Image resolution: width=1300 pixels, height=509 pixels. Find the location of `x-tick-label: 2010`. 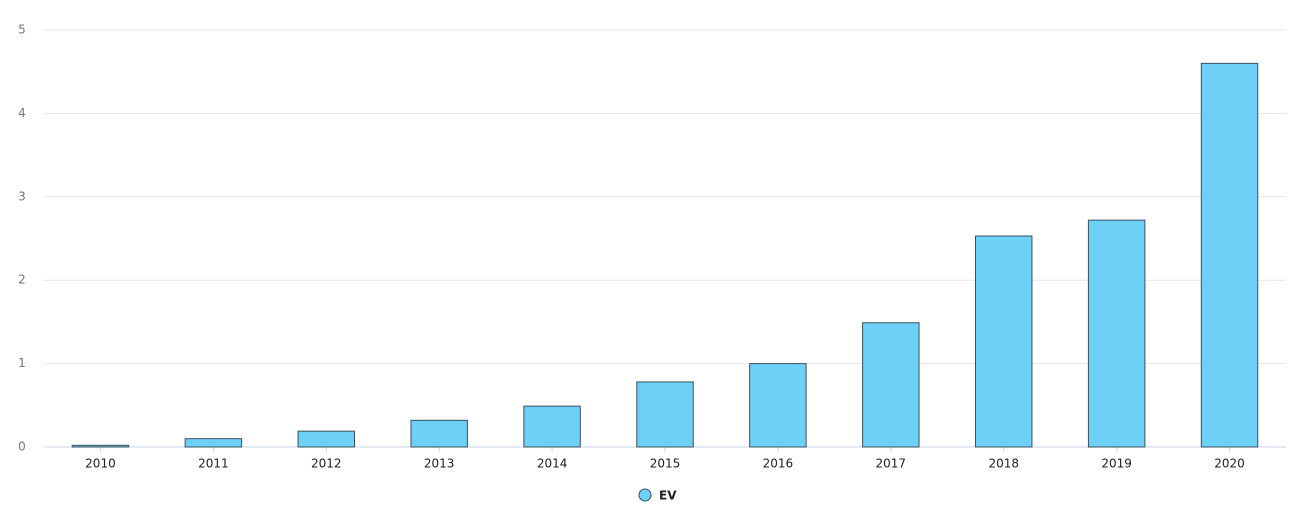

x-tick-label: 2010 is located at coordinates (100, 464).